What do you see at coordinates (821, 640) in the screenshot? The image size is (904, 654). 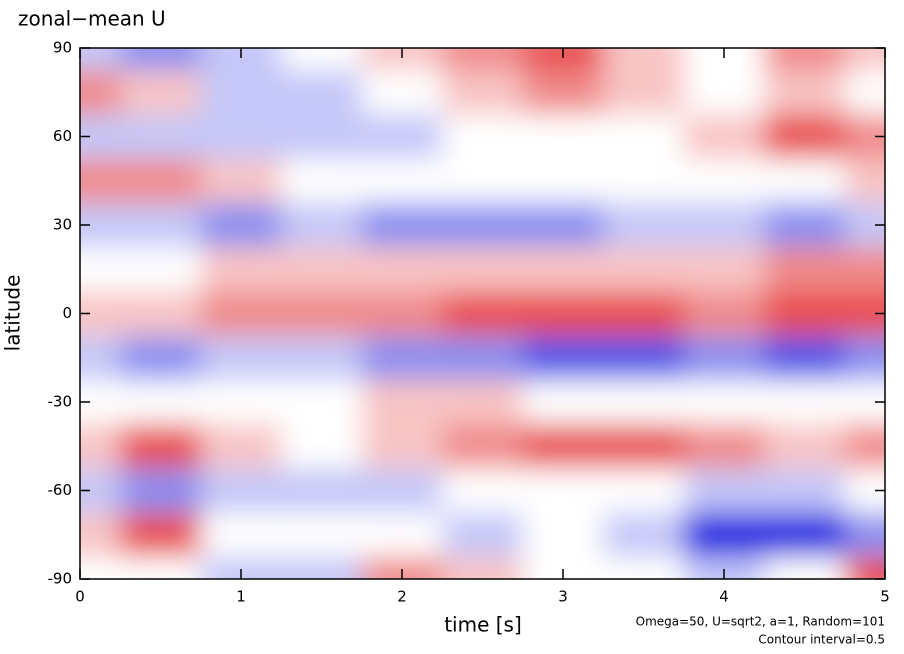 I see `annotation: Contour interval=0.5` at bounding box center [821, 640].